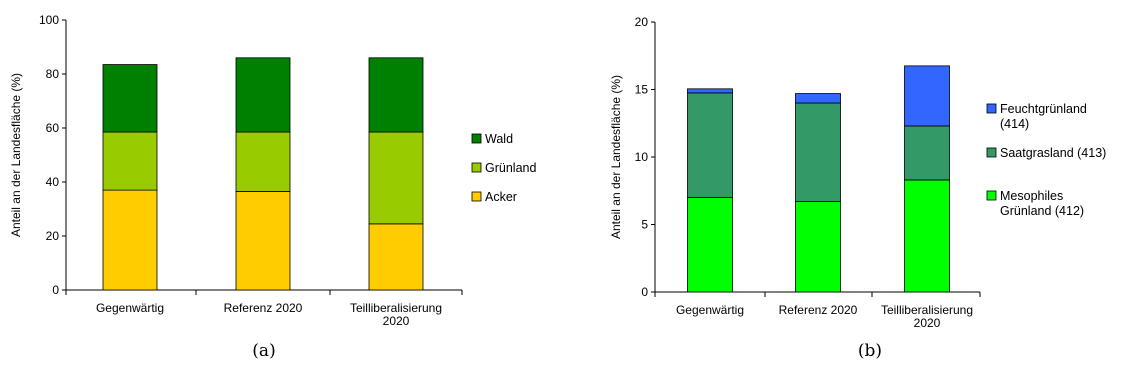 The image size is (1121, 376). I want to click on legend-label: Acker, so click(501, 197).